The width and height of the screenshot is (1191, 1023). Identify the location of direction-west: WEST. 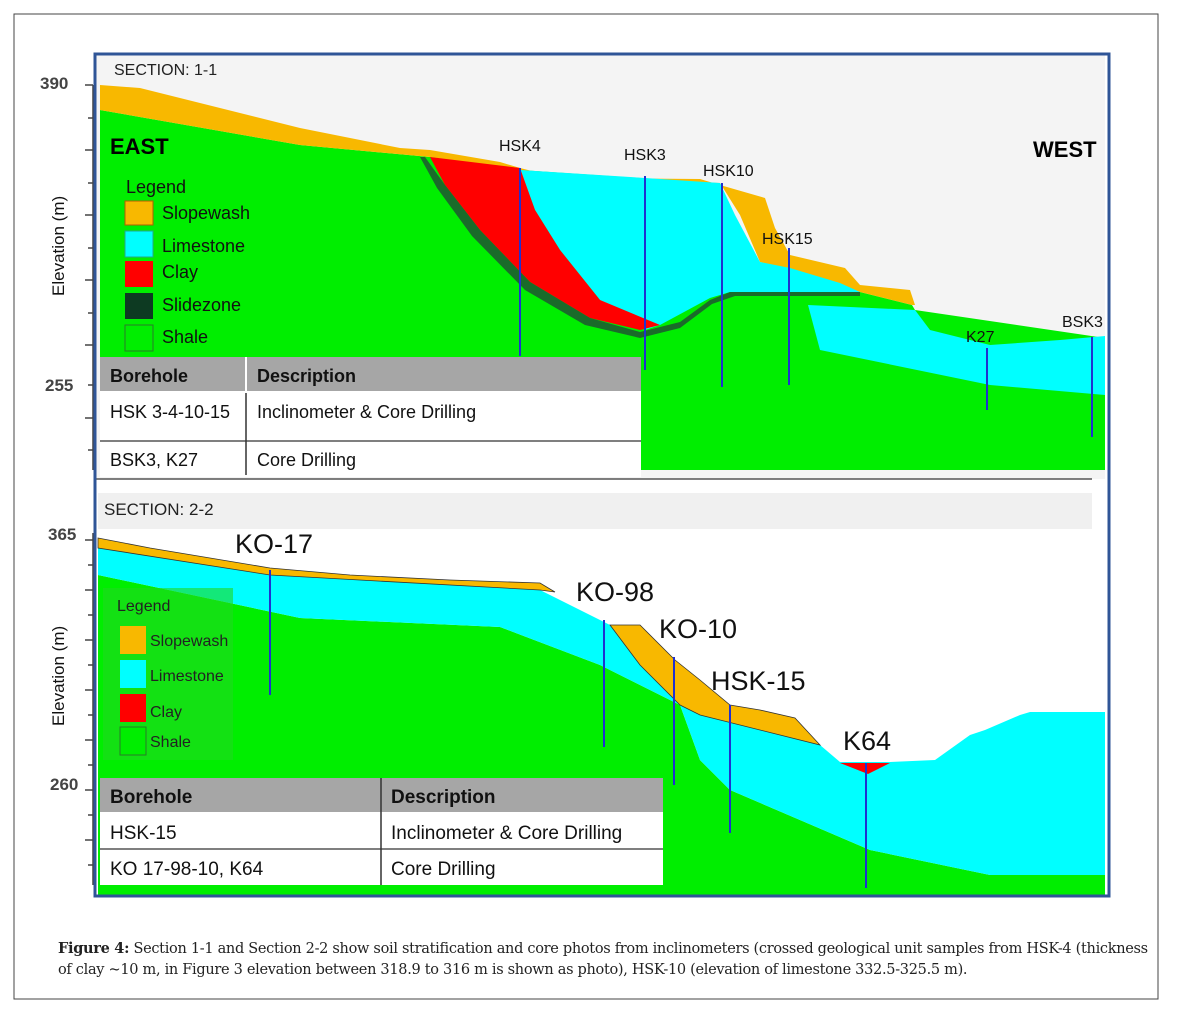
(1065, 149).